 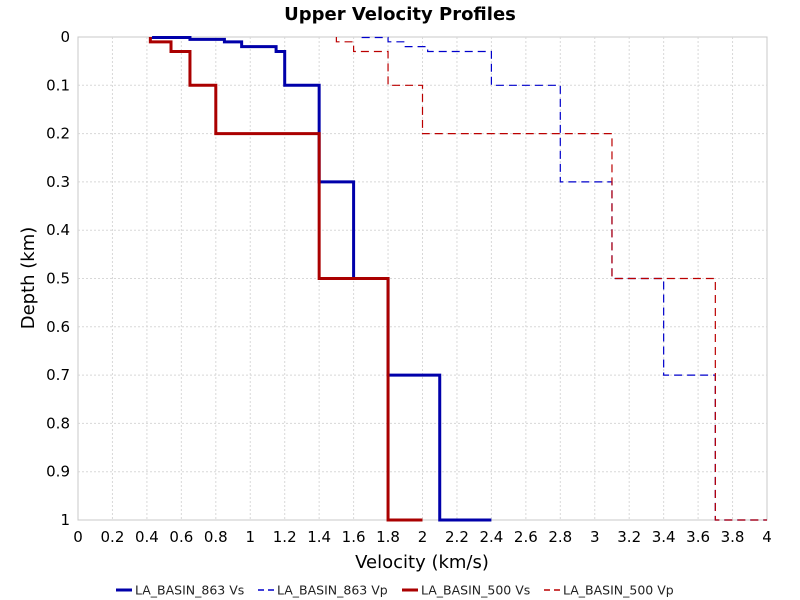 What do you see at coordinates (58, 230) in the screenshot?
I see `y-tick-label: 0.4` at bounding box center [58, 230].